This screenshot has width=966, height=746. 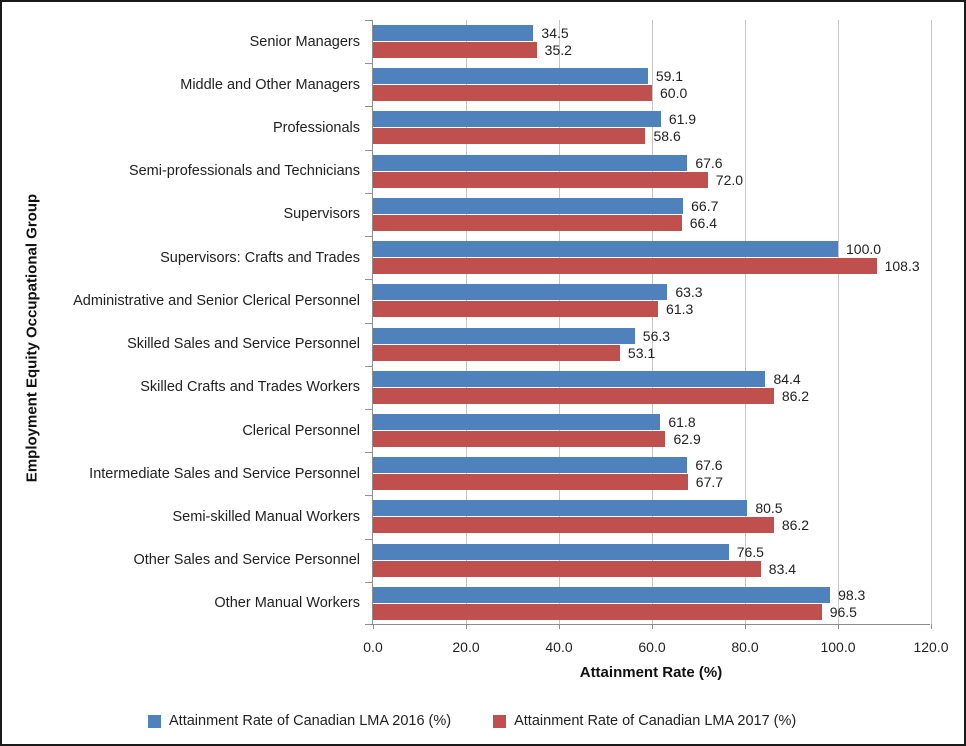 What do you see at coordinates (250, 387) in the screenshot?
I see `category-label: Skilled Crafts and Trades Workers` at bounding box center [250, 387].